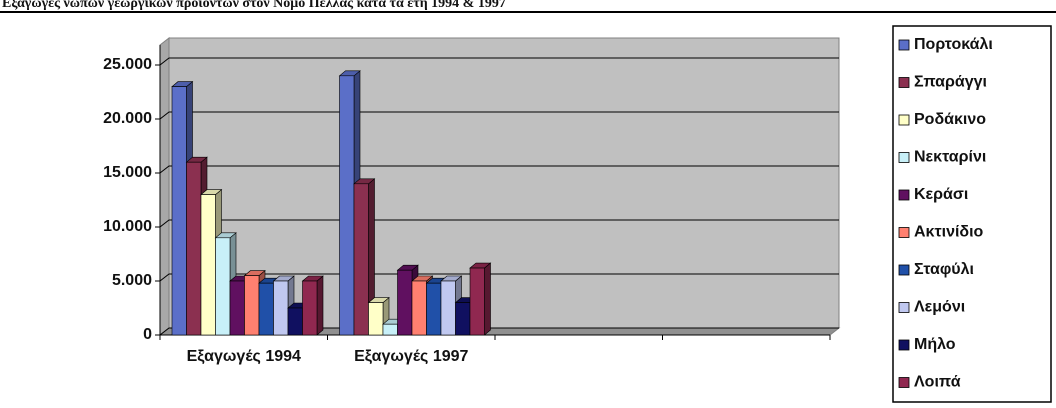  I want to click on side-wall, so click(164, 186).